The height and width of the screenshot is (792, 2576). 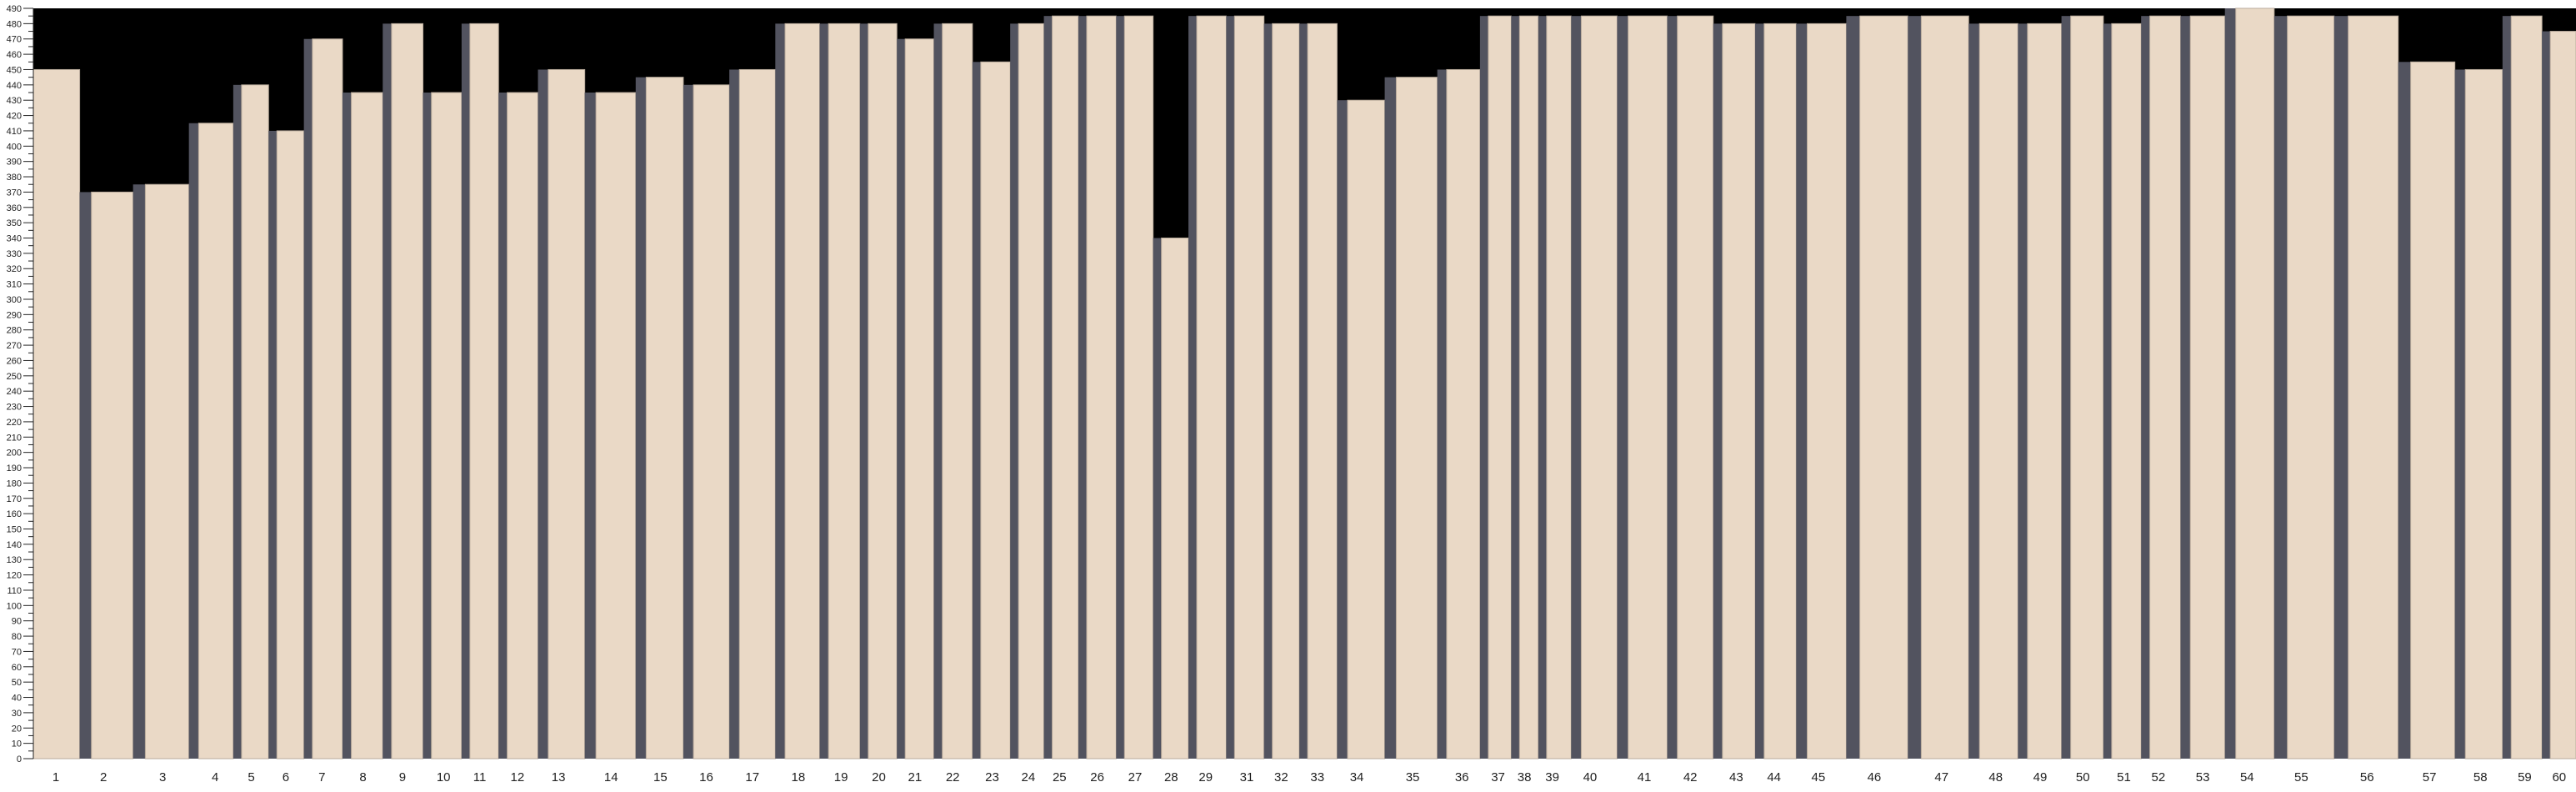 I want to click on x-tick-label: 11, so click(x=480, y=777).